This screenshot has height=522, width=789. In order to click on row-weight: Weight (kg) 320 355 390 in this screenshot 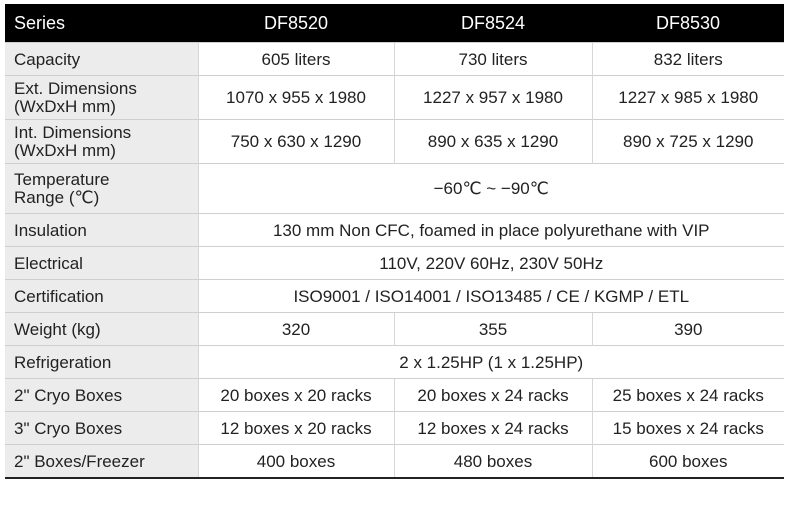, I will do `click(394, 329)`.